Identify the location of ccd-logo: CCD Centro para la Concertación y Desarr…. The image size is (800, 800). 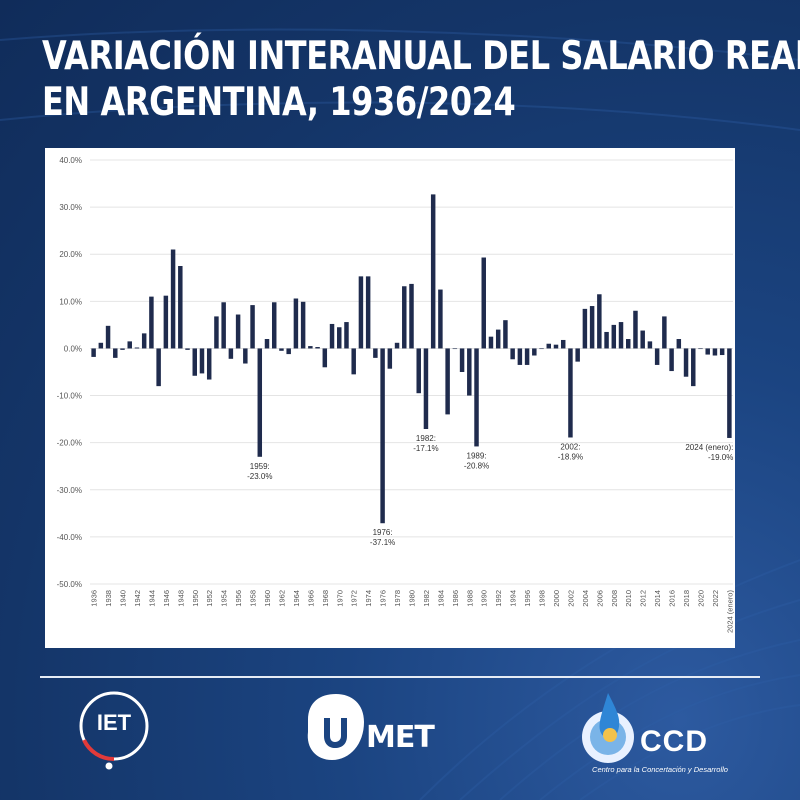
(660, 735).